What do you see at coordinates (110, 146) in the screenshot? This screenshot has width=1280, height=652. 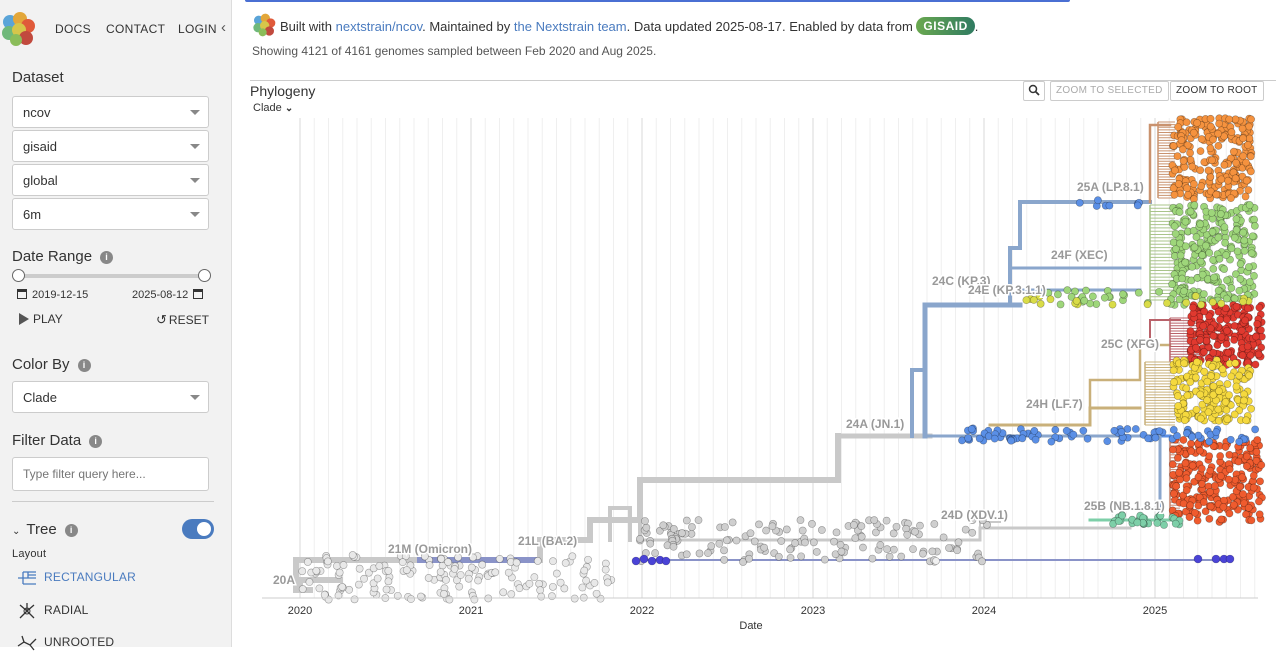 I see `dataset-select-2: gisaid` at bounding box center [110, 146].